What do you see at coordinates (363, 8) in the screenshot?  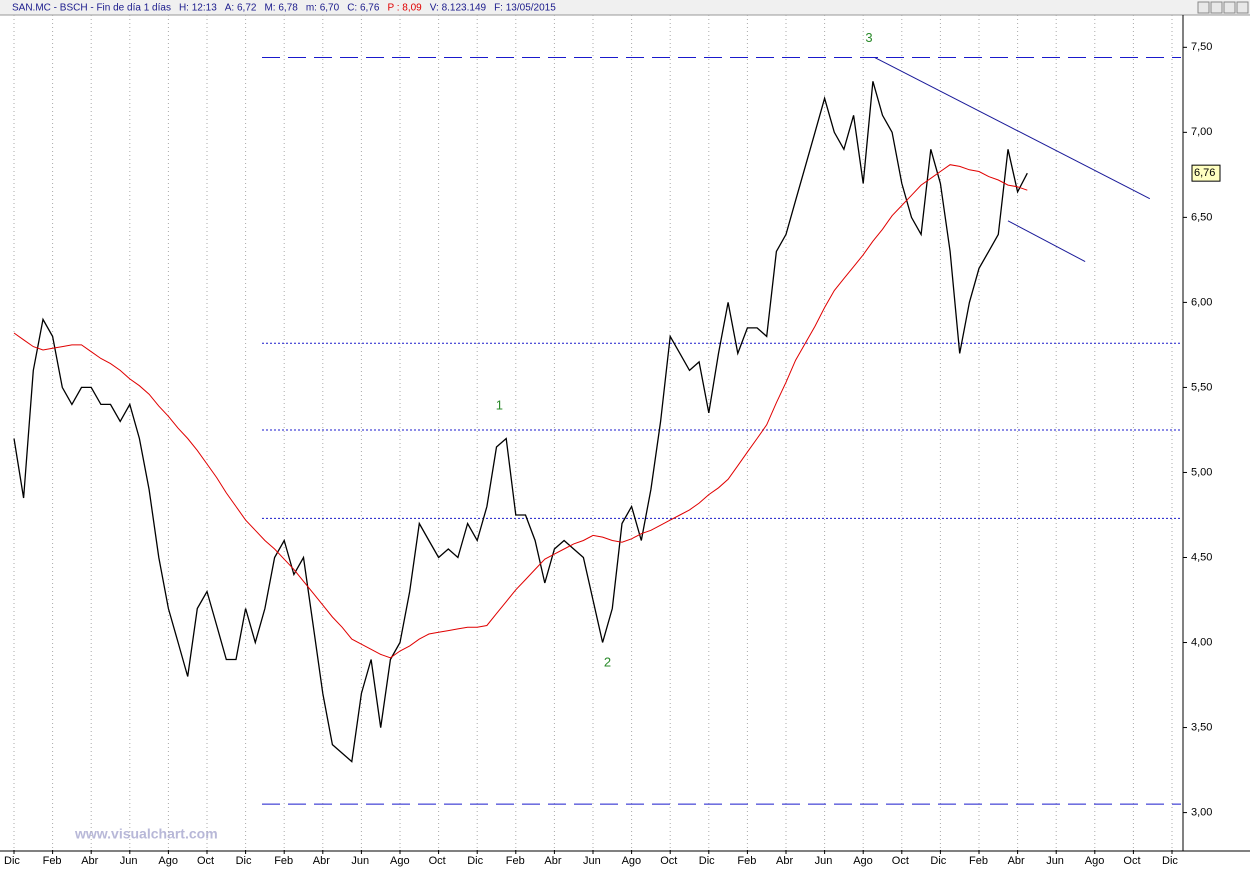 I see `header-field: C: 6,76` at bounding box center [363, 8].